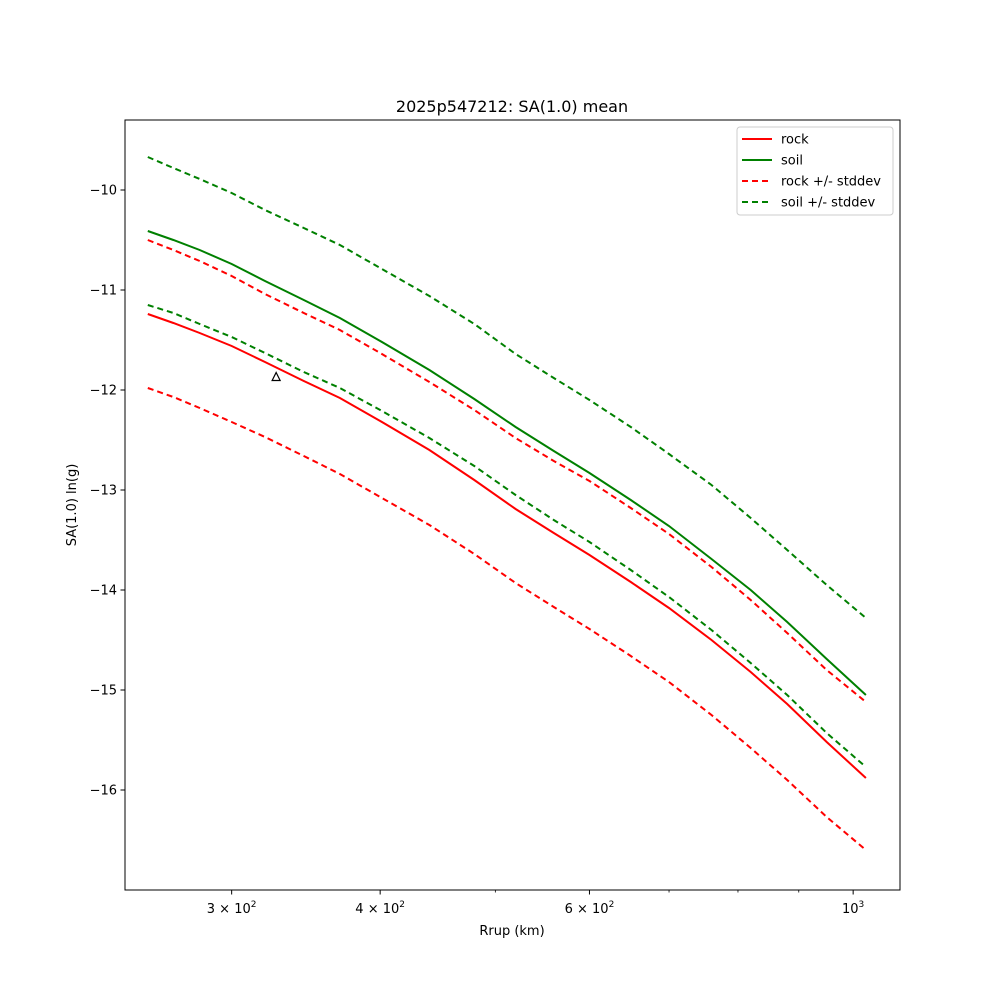 The width and height of the screenshot is (1000, 1000). I want to click on y-axis: −10 −11 −12 −13 −14 −15 −16, so click(107, 491).